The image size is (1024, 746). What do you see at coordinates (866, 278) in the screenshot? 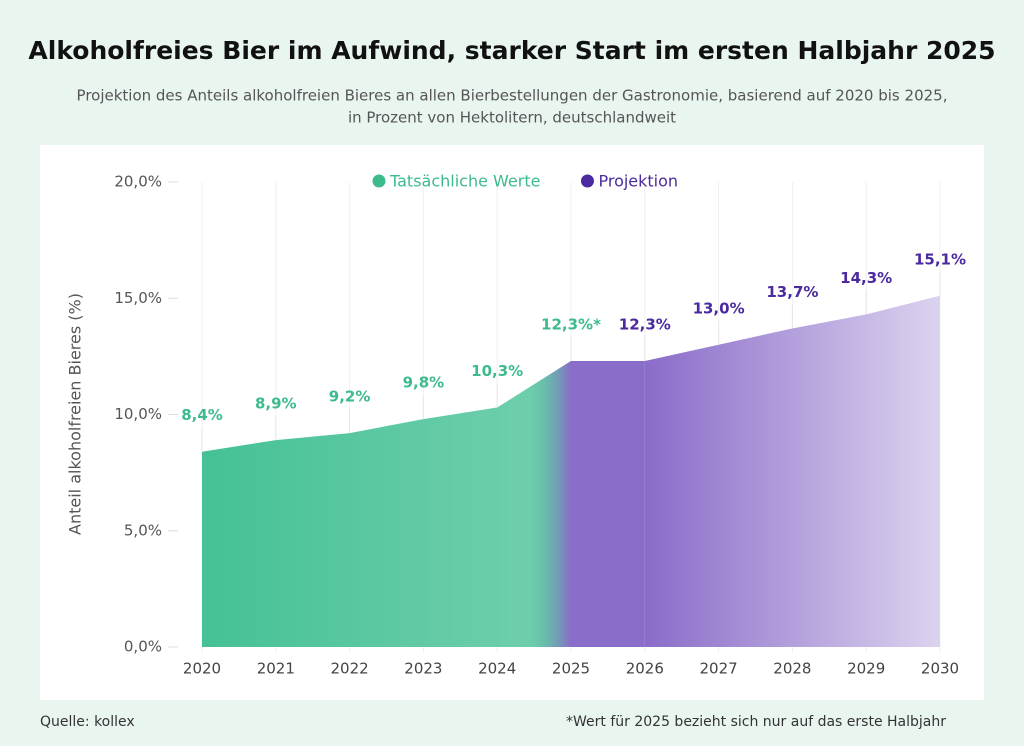
I see `value-label: 14,3%` at bounding box center [866, 278].